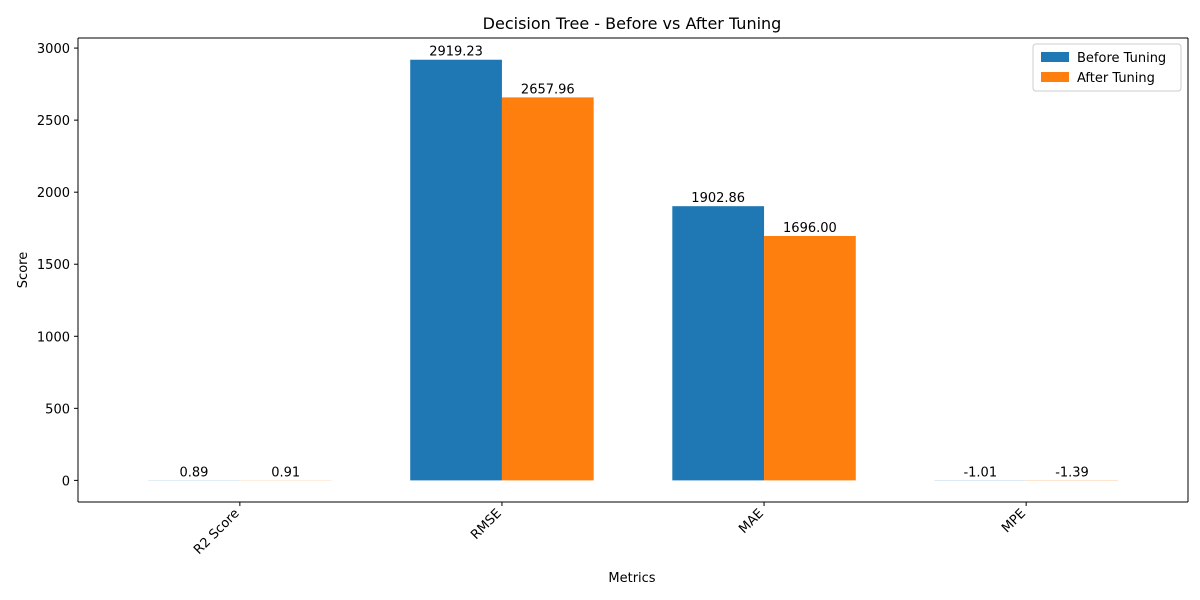 Image resolution: width=1200 pixels, height=600 pixels. Describe the element at coordinates (53, 193) in the screenshot. I see `y-tick-label: 2000` at that location.